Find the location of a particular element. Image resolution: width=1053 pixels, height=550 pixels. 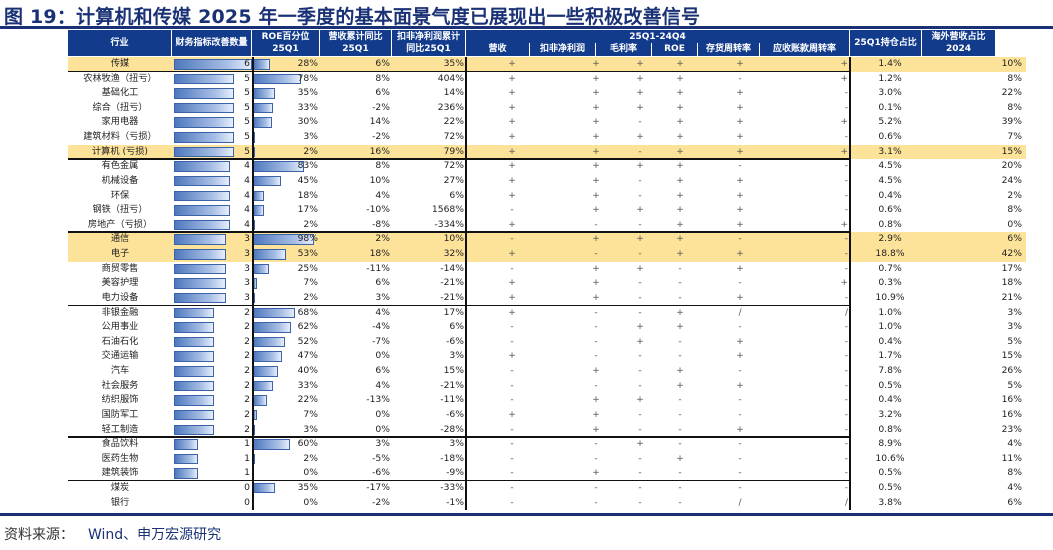

signal-holding-divider is located at coordinates (850, 284).